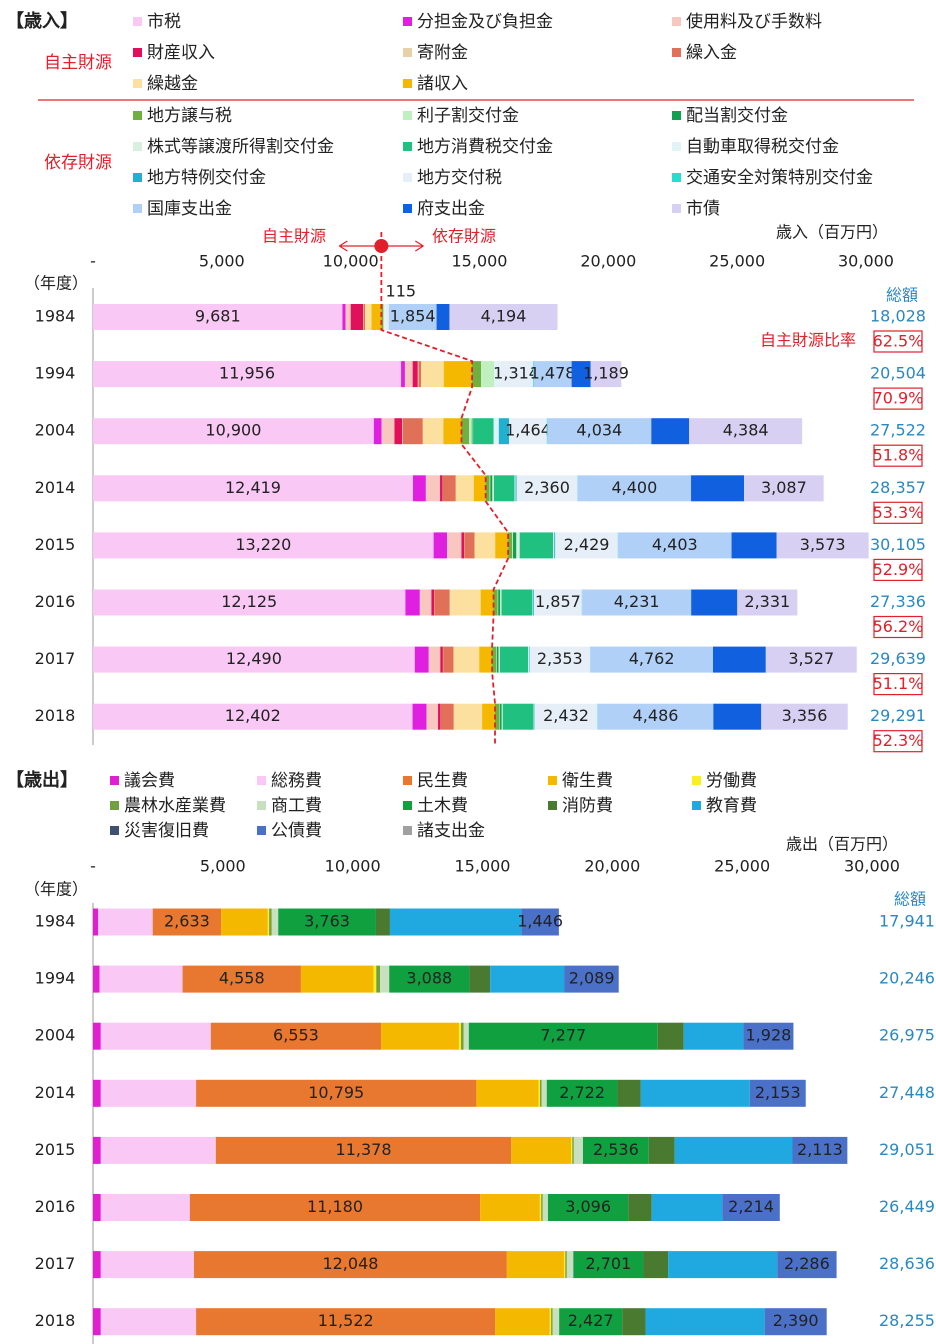  I want to click on category-label: 1994, so click(55, 373).